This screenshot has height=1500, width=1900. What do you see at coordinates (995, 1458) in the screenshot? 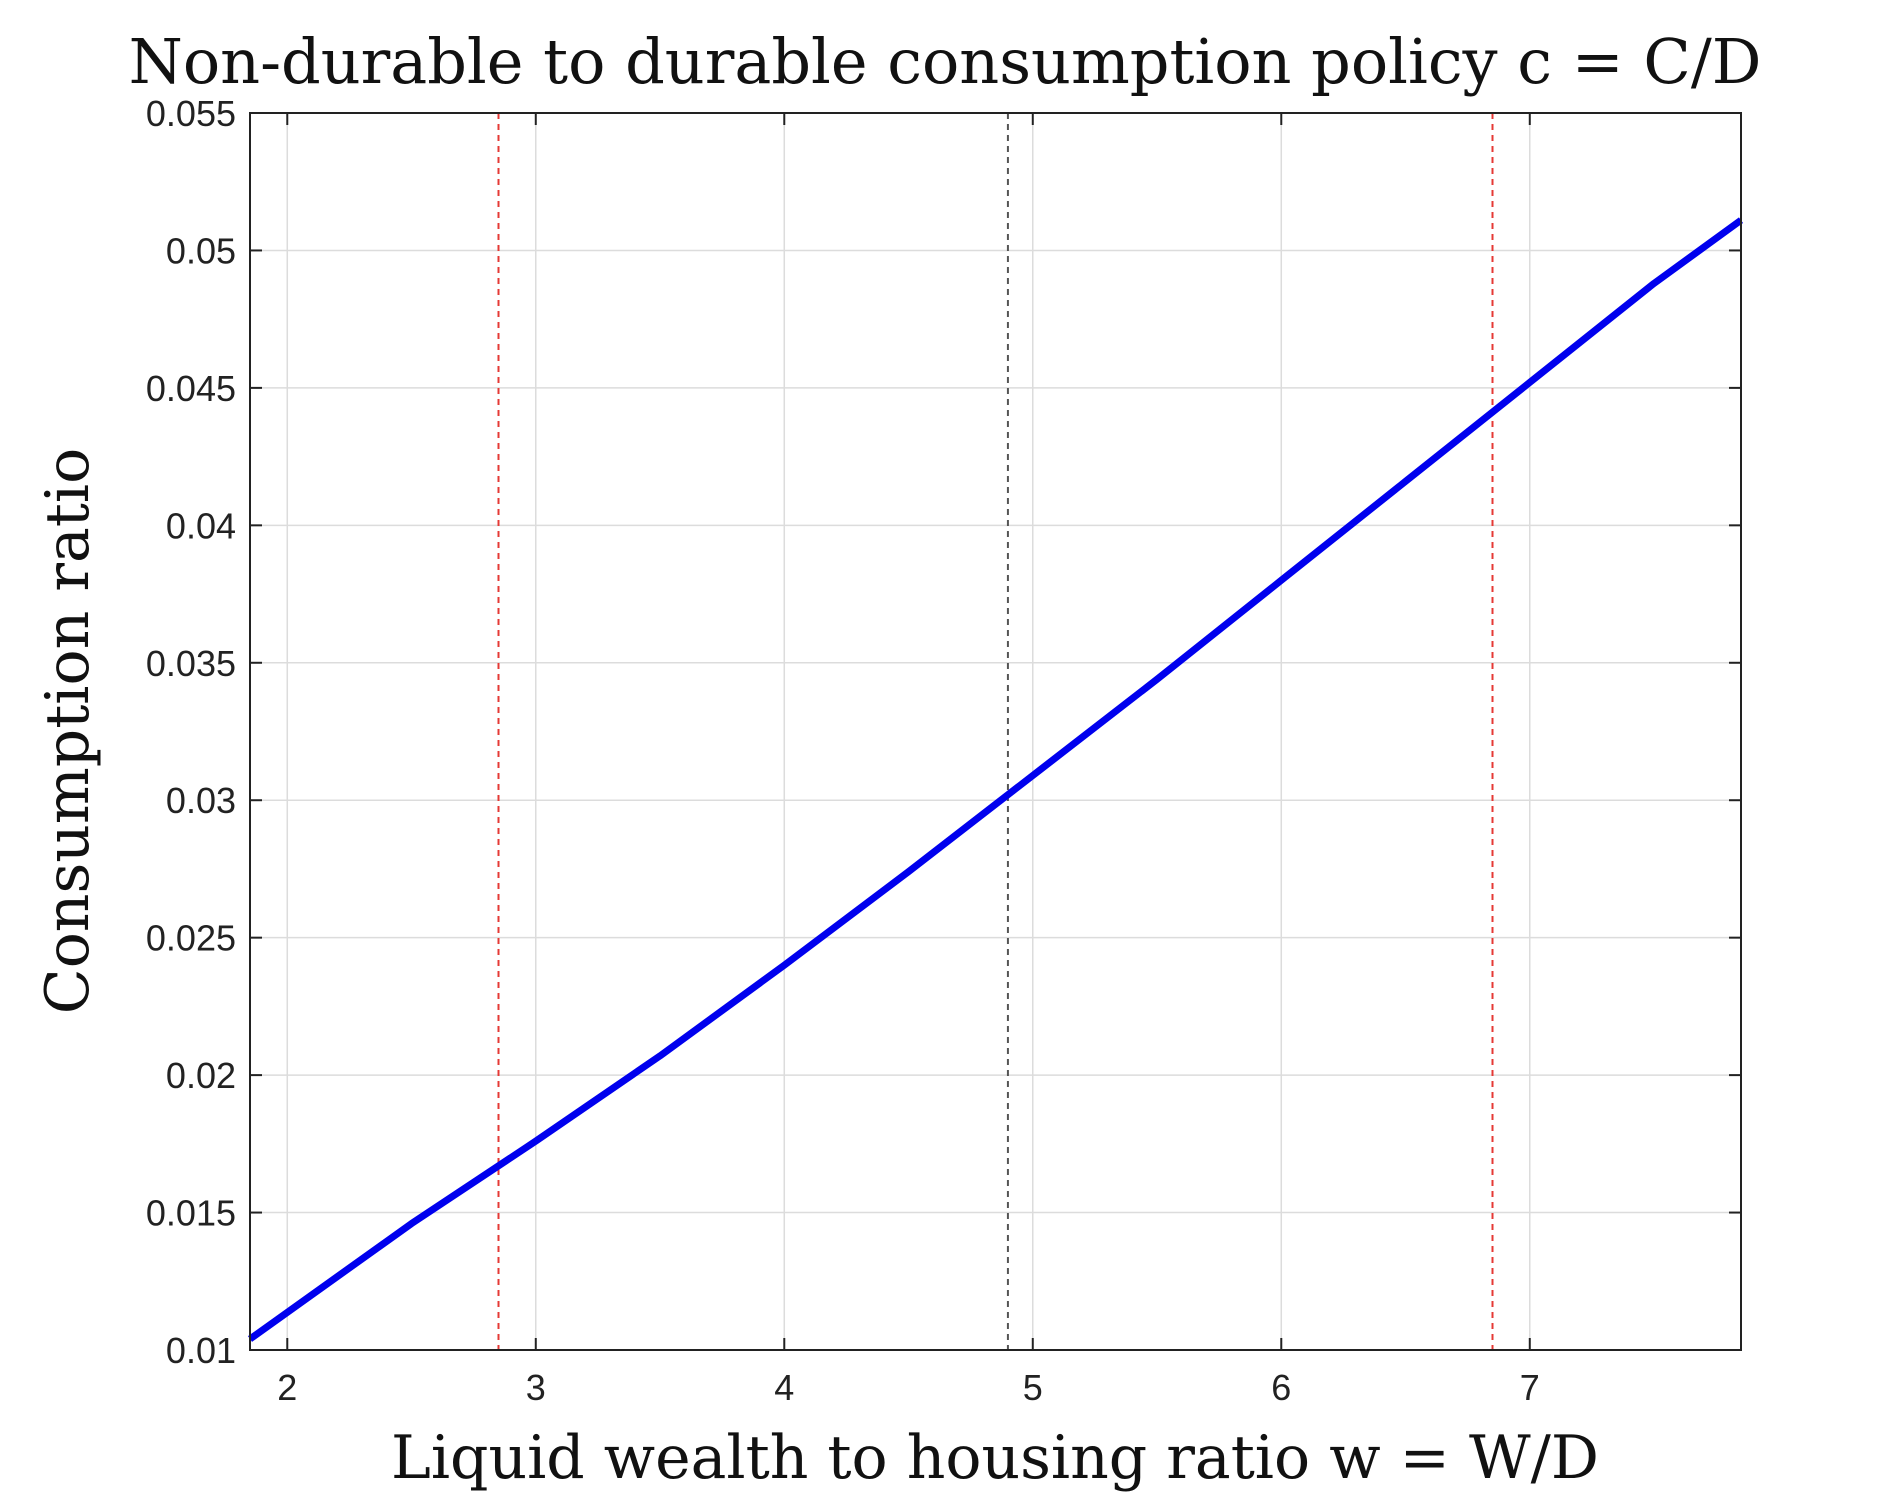
I see `x-axis-label: Liquid wealth to housing ratio w = W/D` at bounding box center [995, 1458].